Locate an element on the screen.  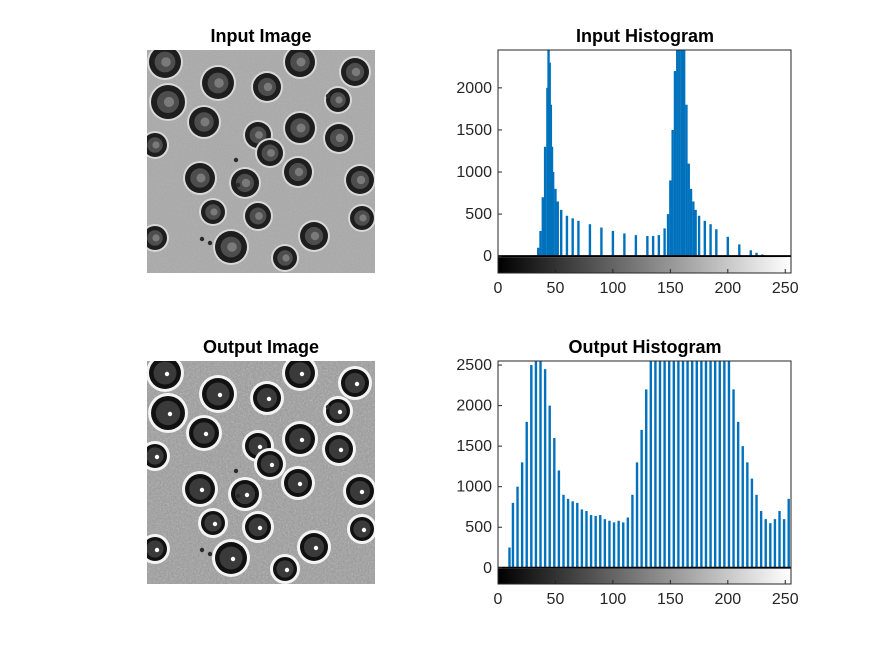
x-tick-label: 250 is located at coordinates (785, 288).